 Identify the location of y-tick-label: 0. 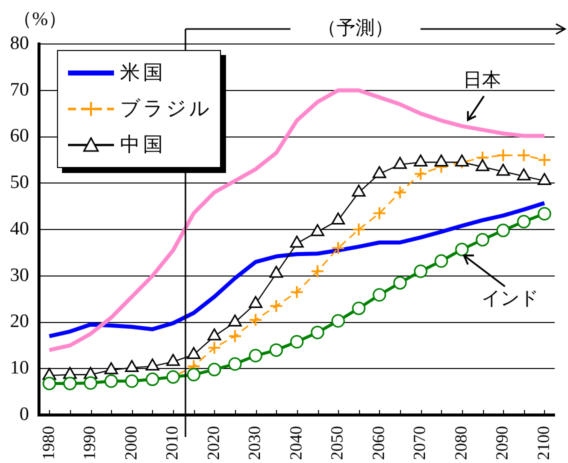
(24, 414).